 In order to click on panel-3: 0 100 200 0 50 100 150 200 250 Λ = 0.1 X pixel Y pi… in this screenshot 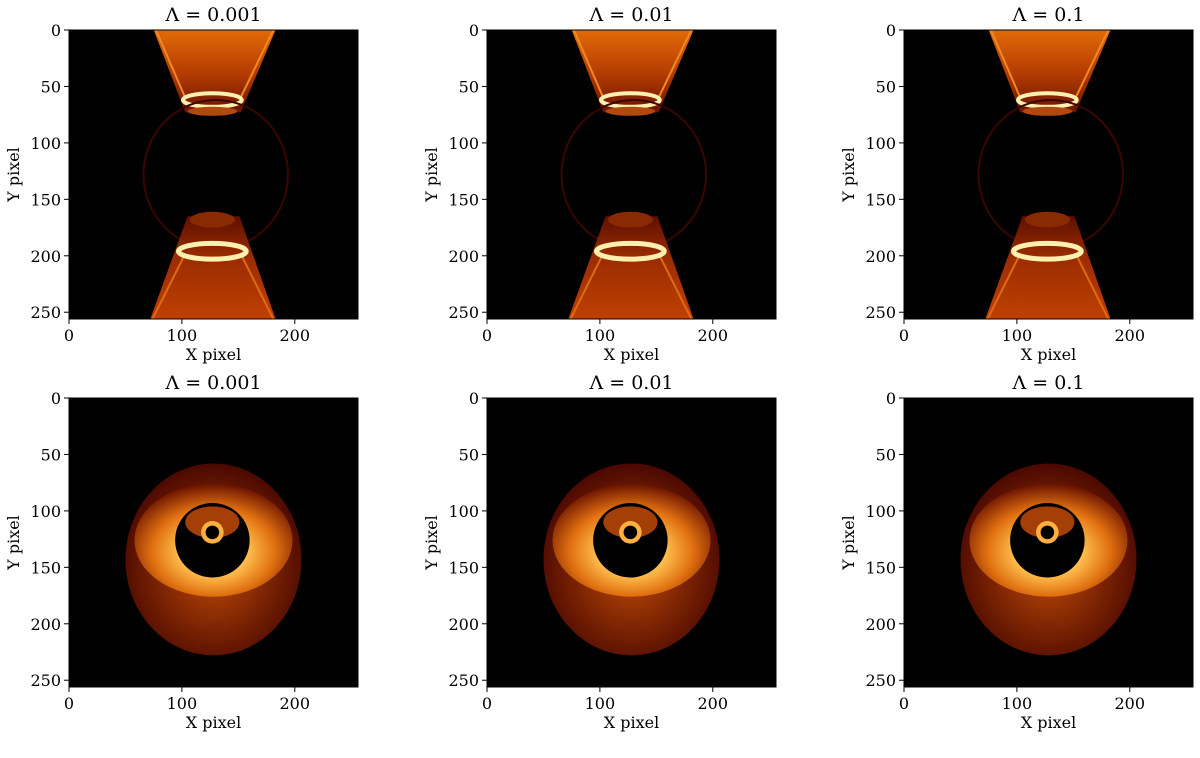, I will do `click(1016, 184)`.